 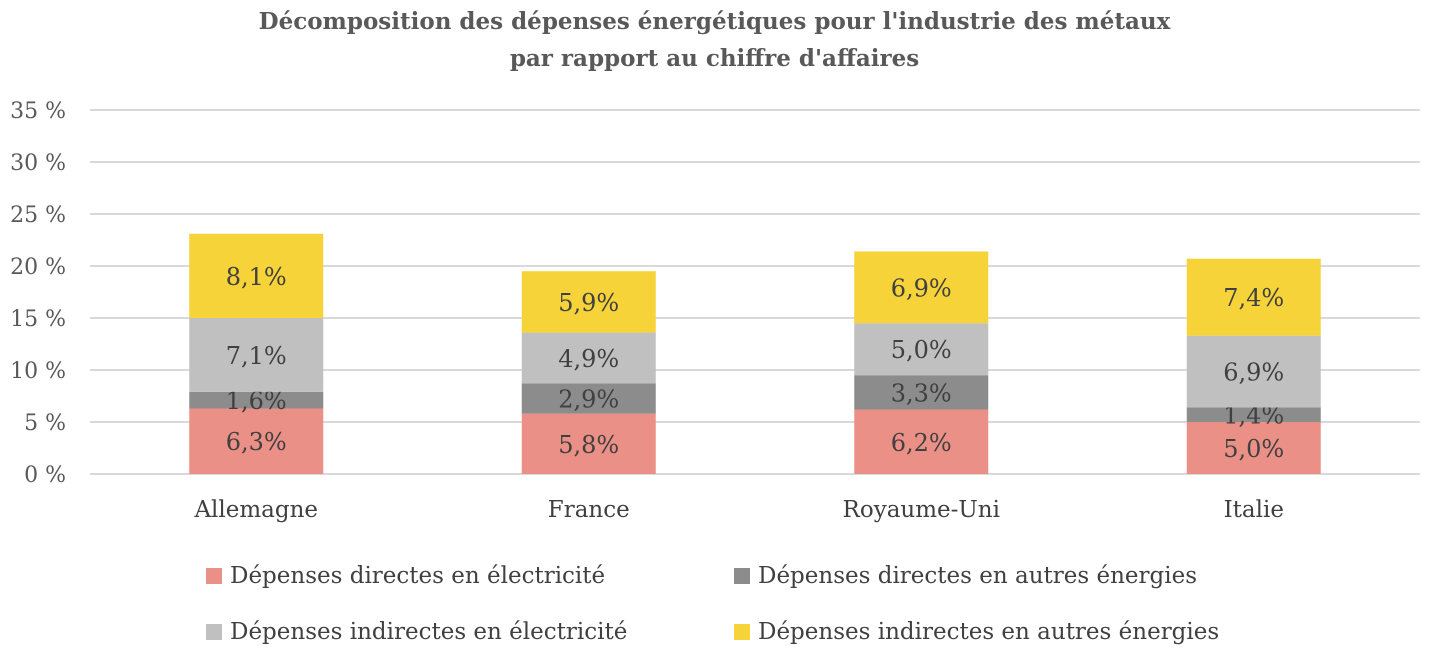 What do you see at coordinates (45, 475) in the screenshot?
I see `y-tick-label: 0 %` at bounding box center [45, 475].